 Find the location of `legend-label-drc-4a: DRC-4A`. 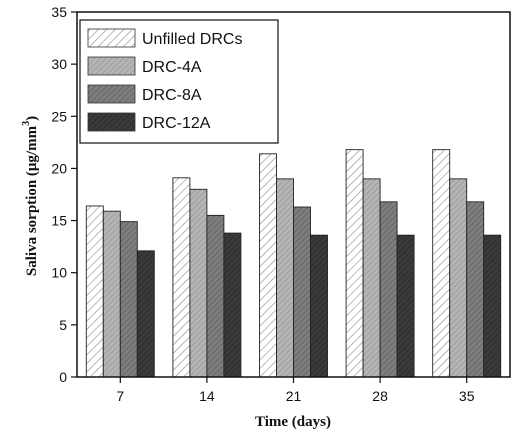

legend-label-drc-4a: DRC-4A is located at coordinates (172, 67).